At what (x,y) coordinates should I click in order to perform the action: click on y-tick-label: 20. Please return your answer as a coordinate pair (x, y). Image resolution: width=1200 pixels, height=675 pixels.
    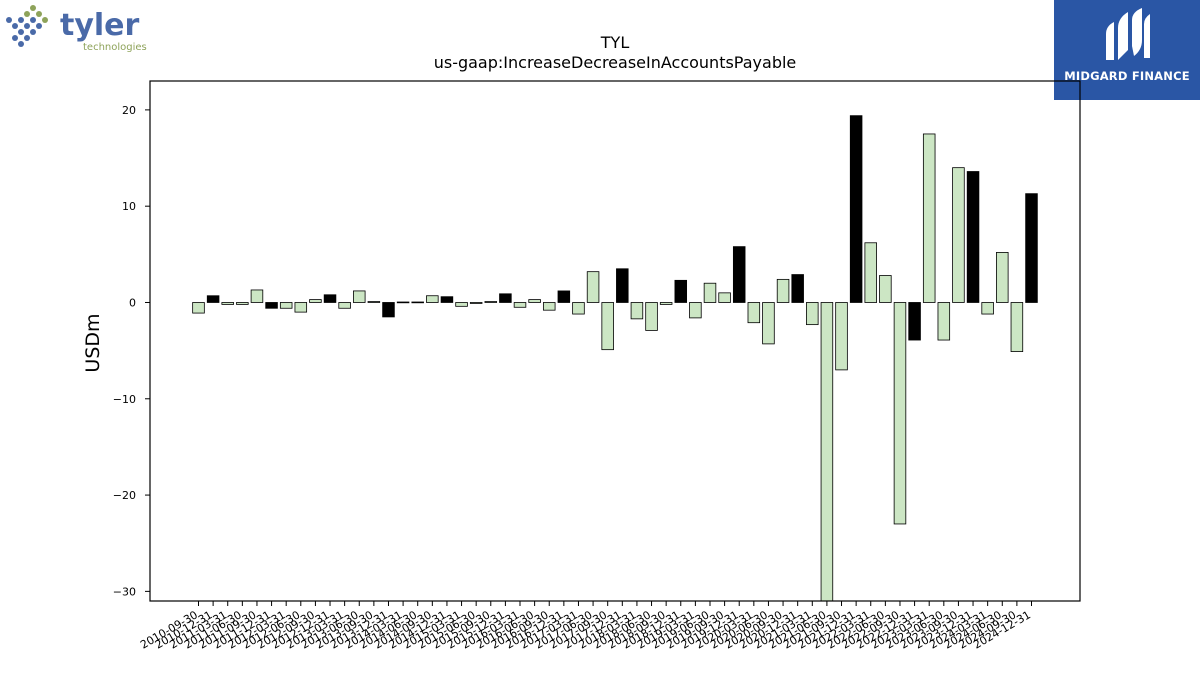
    Looking at the image, I should click on (129, 110).